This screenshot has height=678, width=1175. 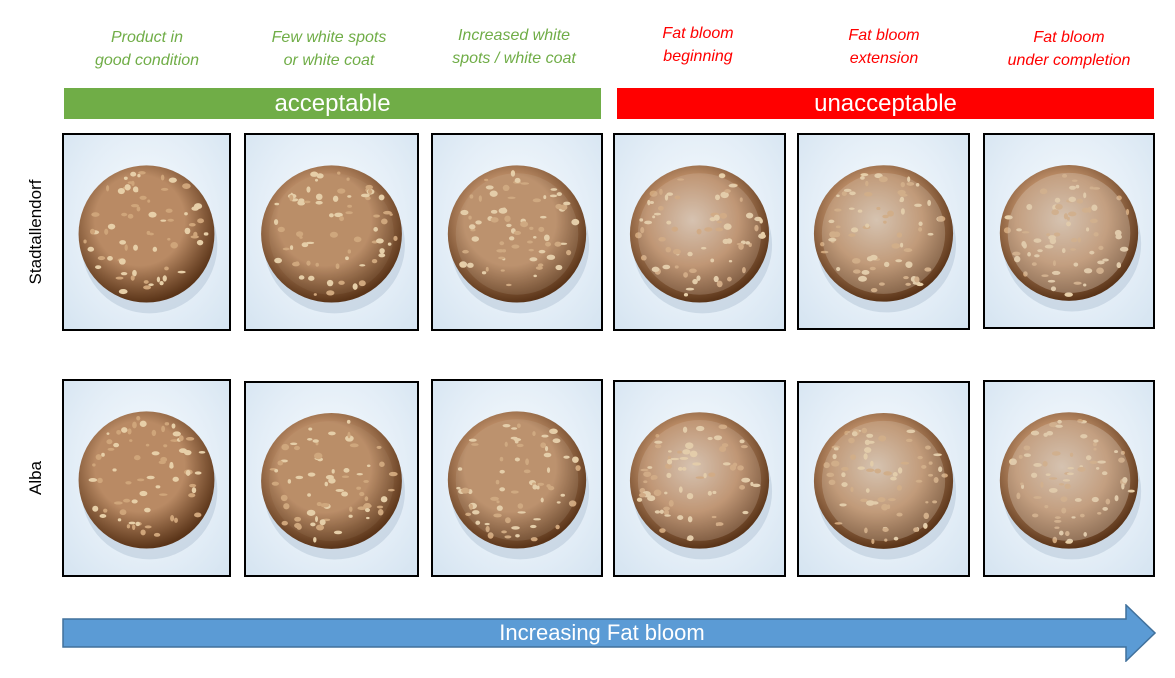 I want to click on stage-label-3: Increased white spots / white coat, so click(x=514, y=47).